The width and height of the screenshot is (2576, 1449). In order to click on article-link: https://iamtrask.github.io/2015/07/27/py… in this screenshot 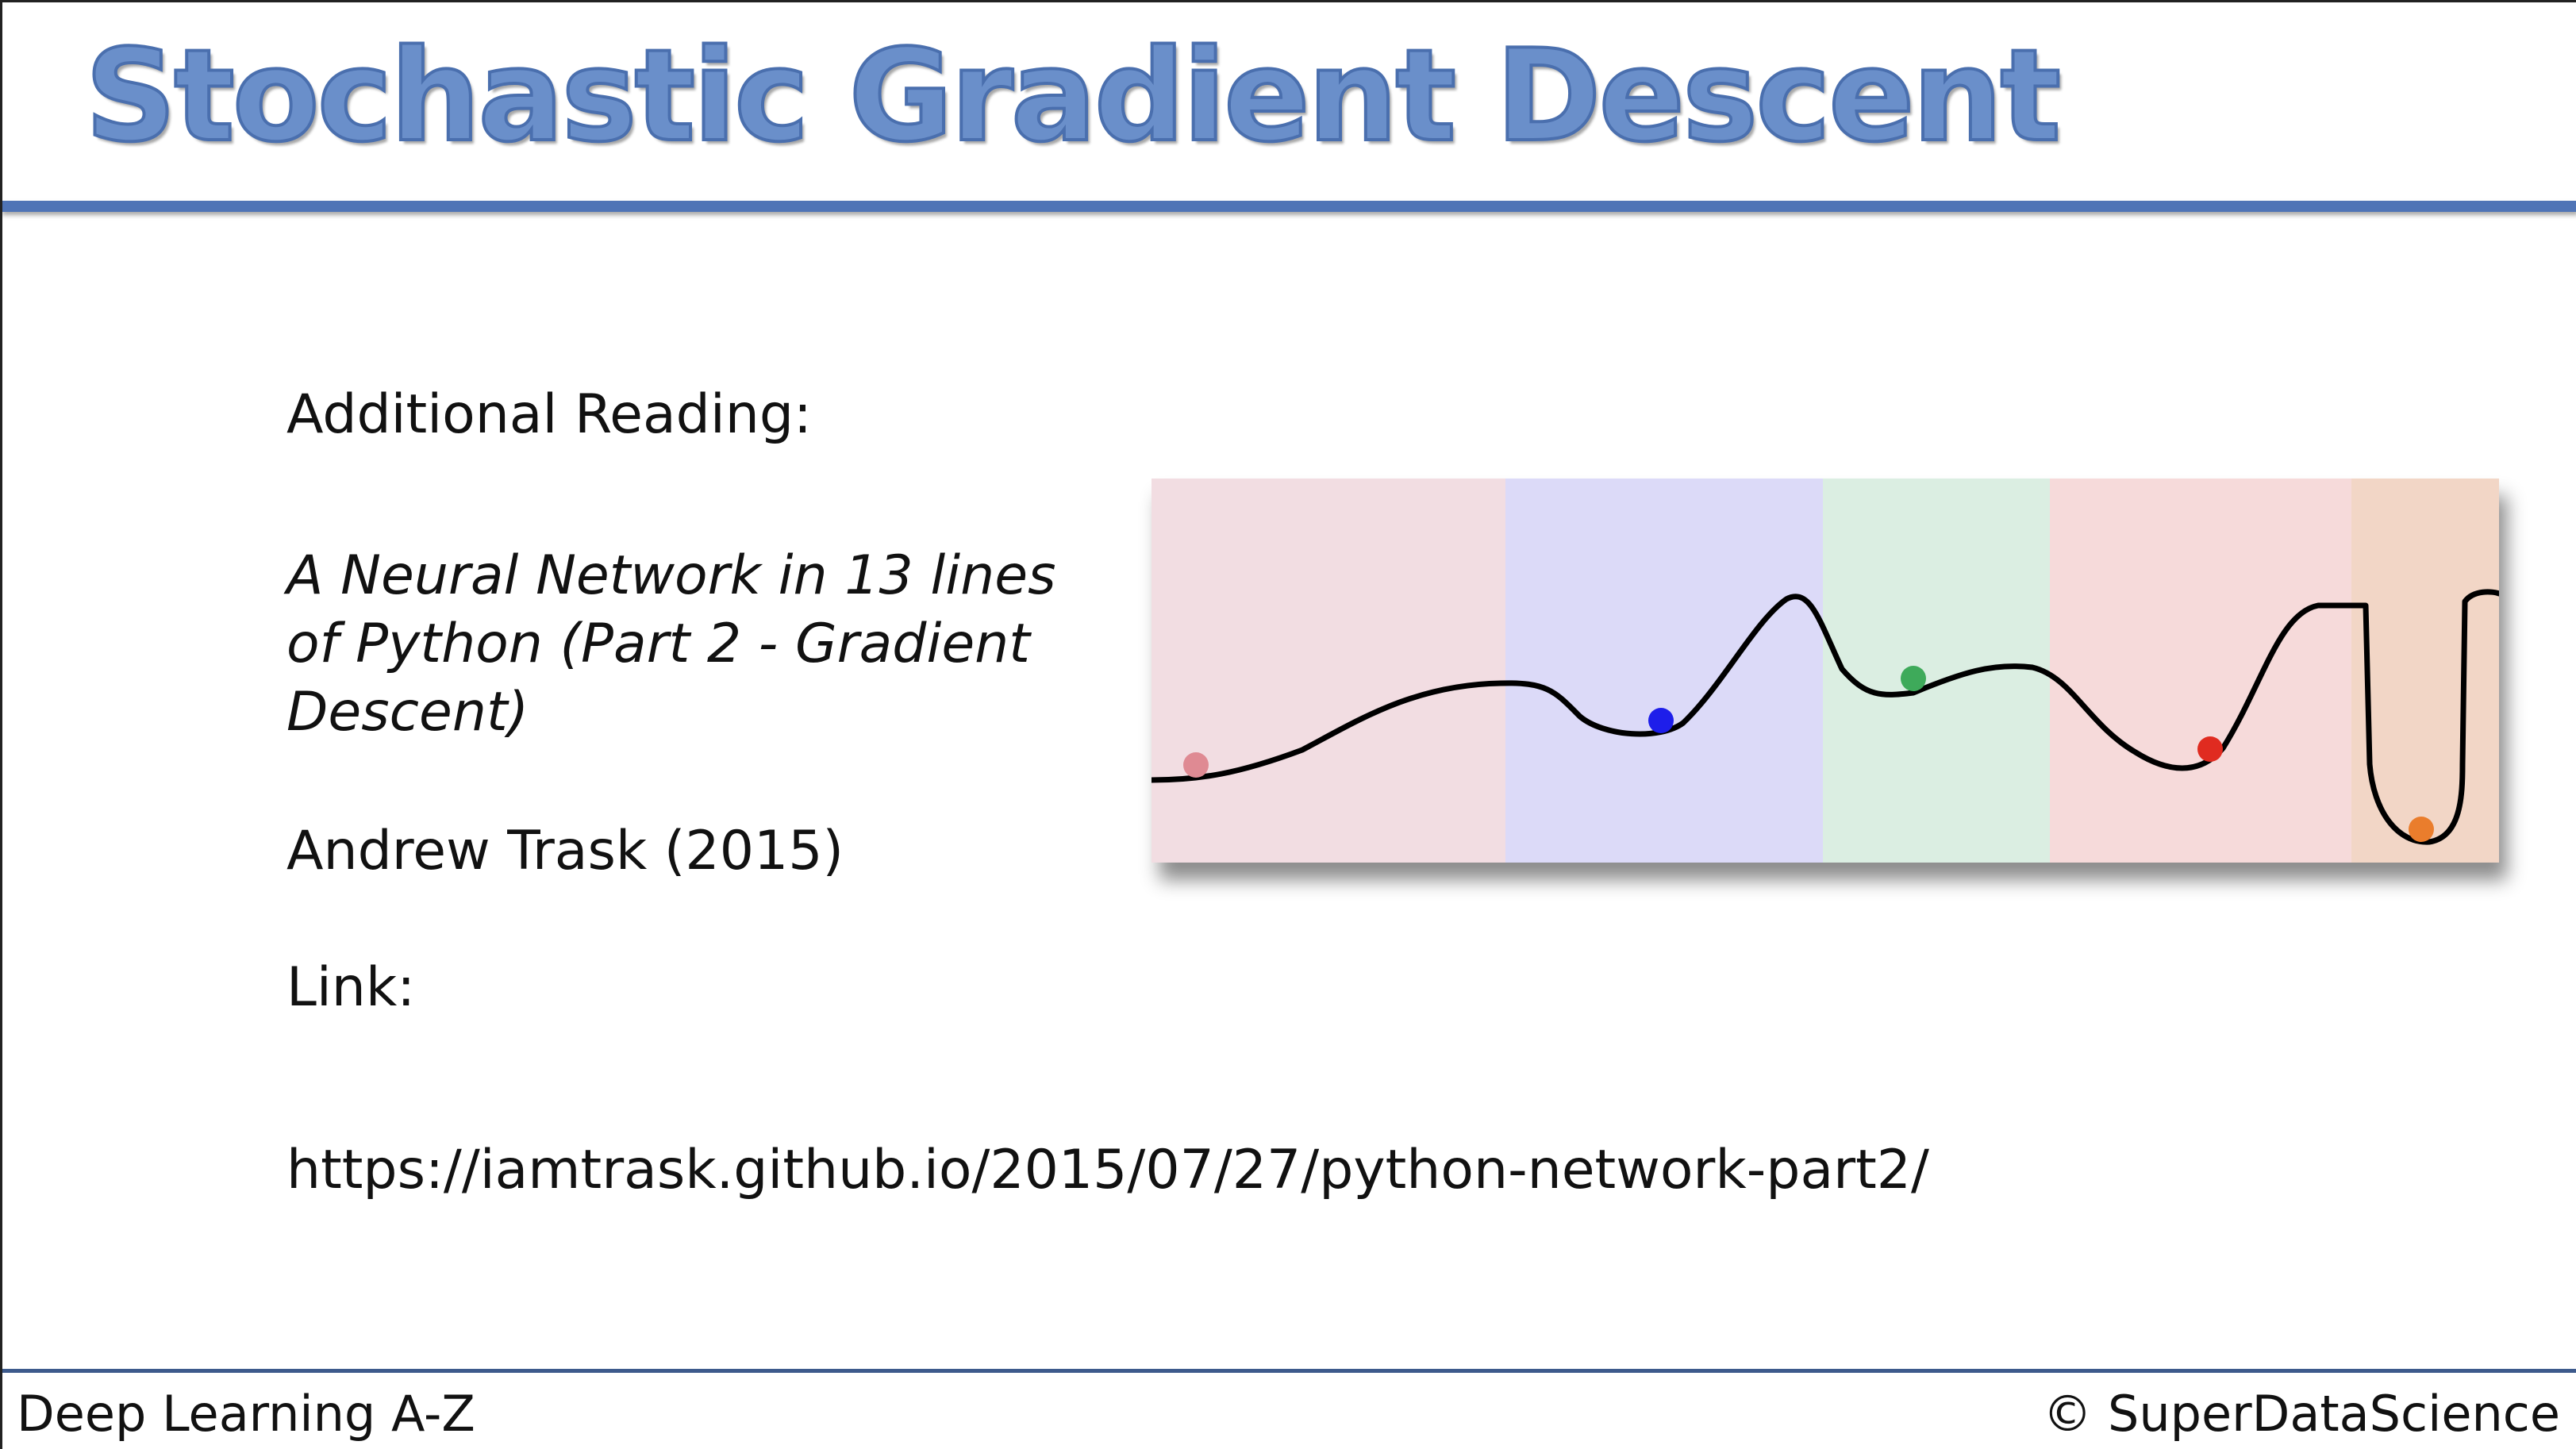, I will do `click(1107, 1170)`.